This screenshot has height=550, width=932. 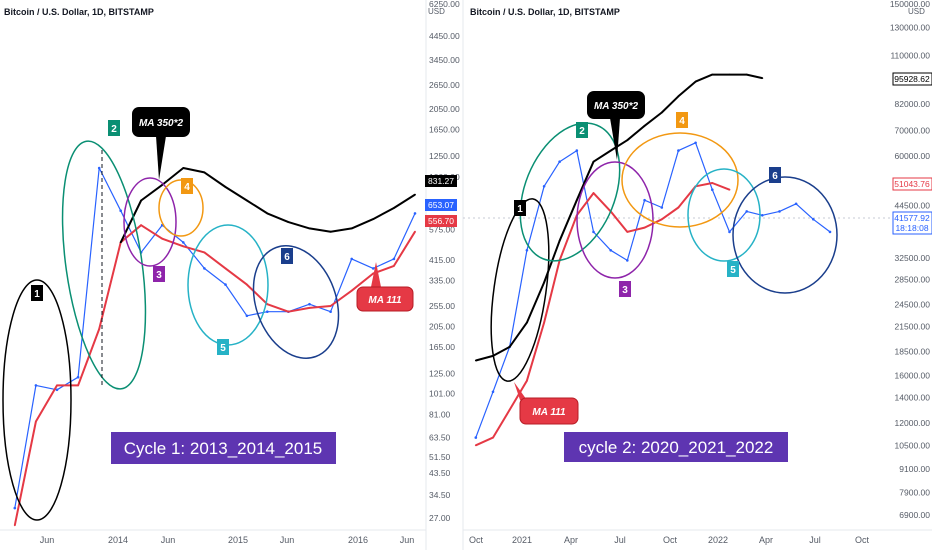 What do you see at coordinates (442, 373) in the screenshot?
I see `left-ytick-label: 125.00` at bounding box center [442, 373].